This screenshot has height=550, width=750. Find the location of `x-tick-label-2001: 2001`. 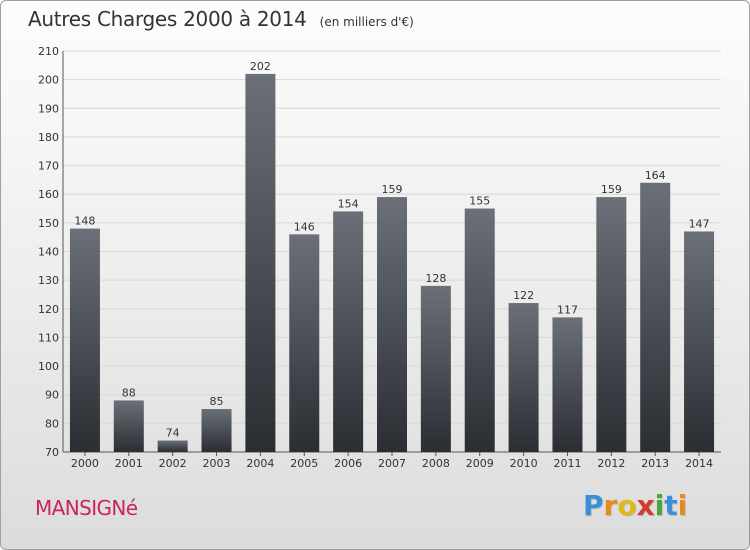

x-tick-label-2001: 2001 is located at coordinates (129, 463).